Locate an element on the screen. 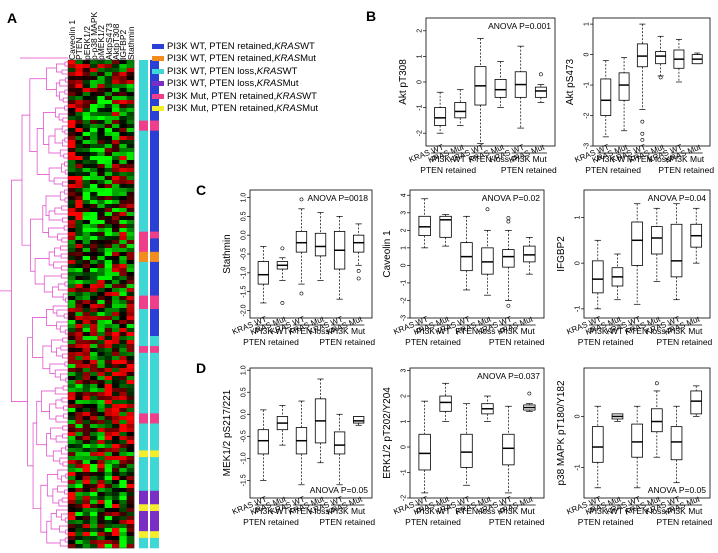 This screenshot has width=718, height=553. anova-annotation: ANOVA P=0018 is located at coordinates (337, 198).